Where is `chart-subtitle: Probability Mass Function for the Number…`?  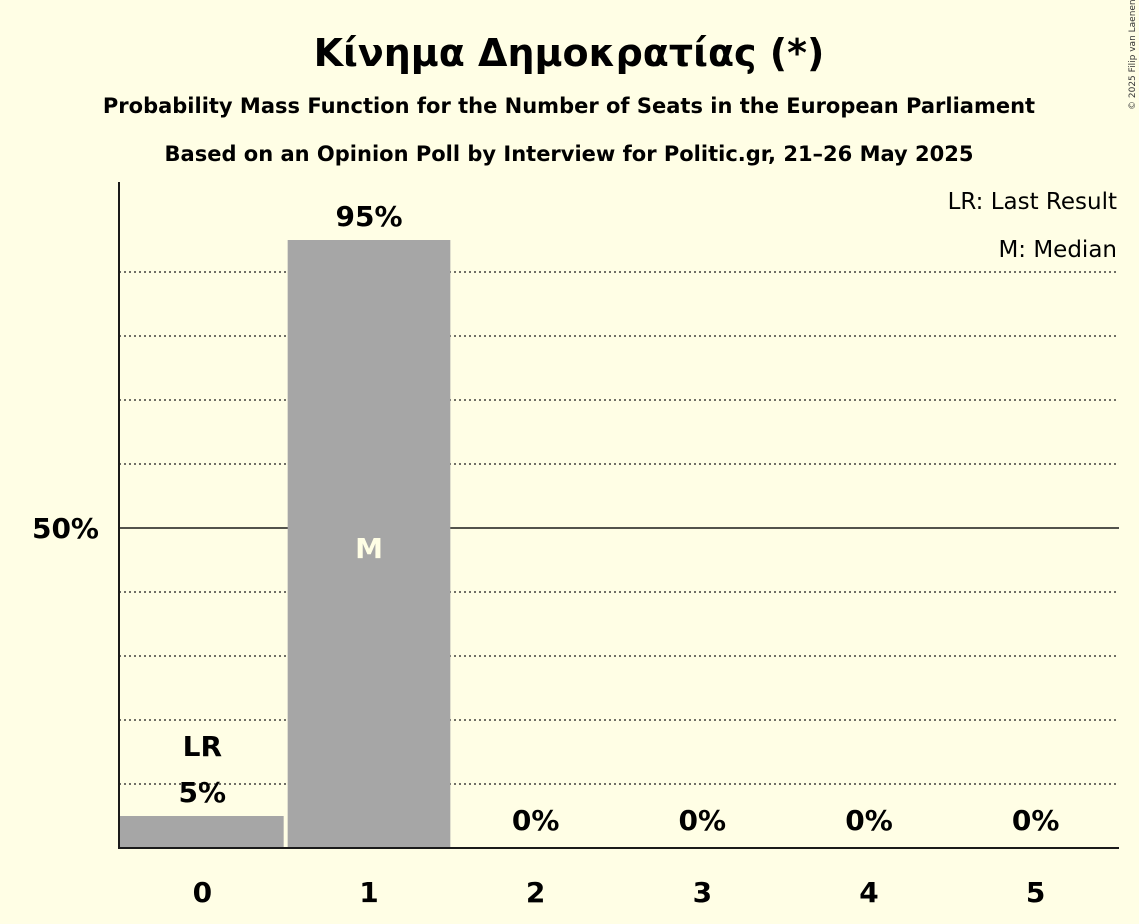 chart-subtitle: Probability Mass Function for the Number… is located at coordinates (569, 106).